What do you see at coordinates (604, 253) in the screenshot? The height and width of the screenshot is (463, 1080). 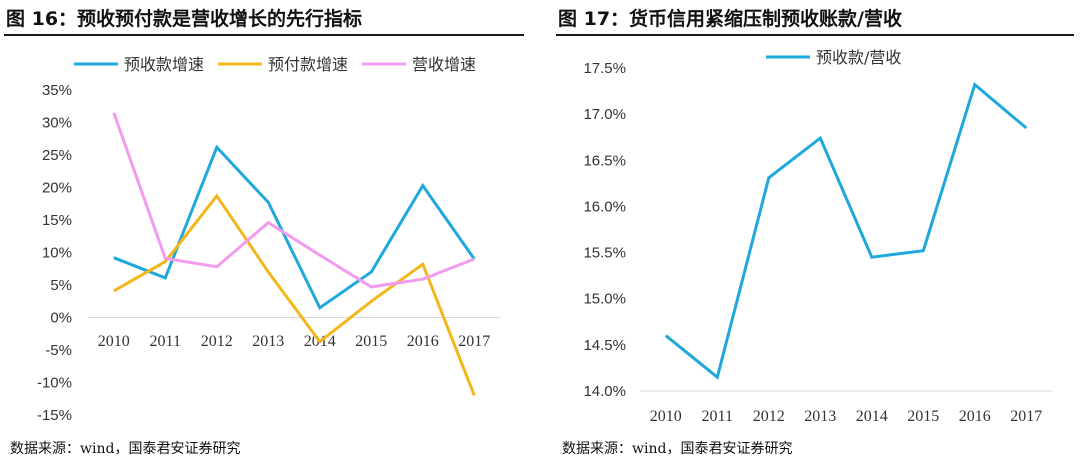 I see `y-tick-label: 15.5%` at bounding box center [604, 253].